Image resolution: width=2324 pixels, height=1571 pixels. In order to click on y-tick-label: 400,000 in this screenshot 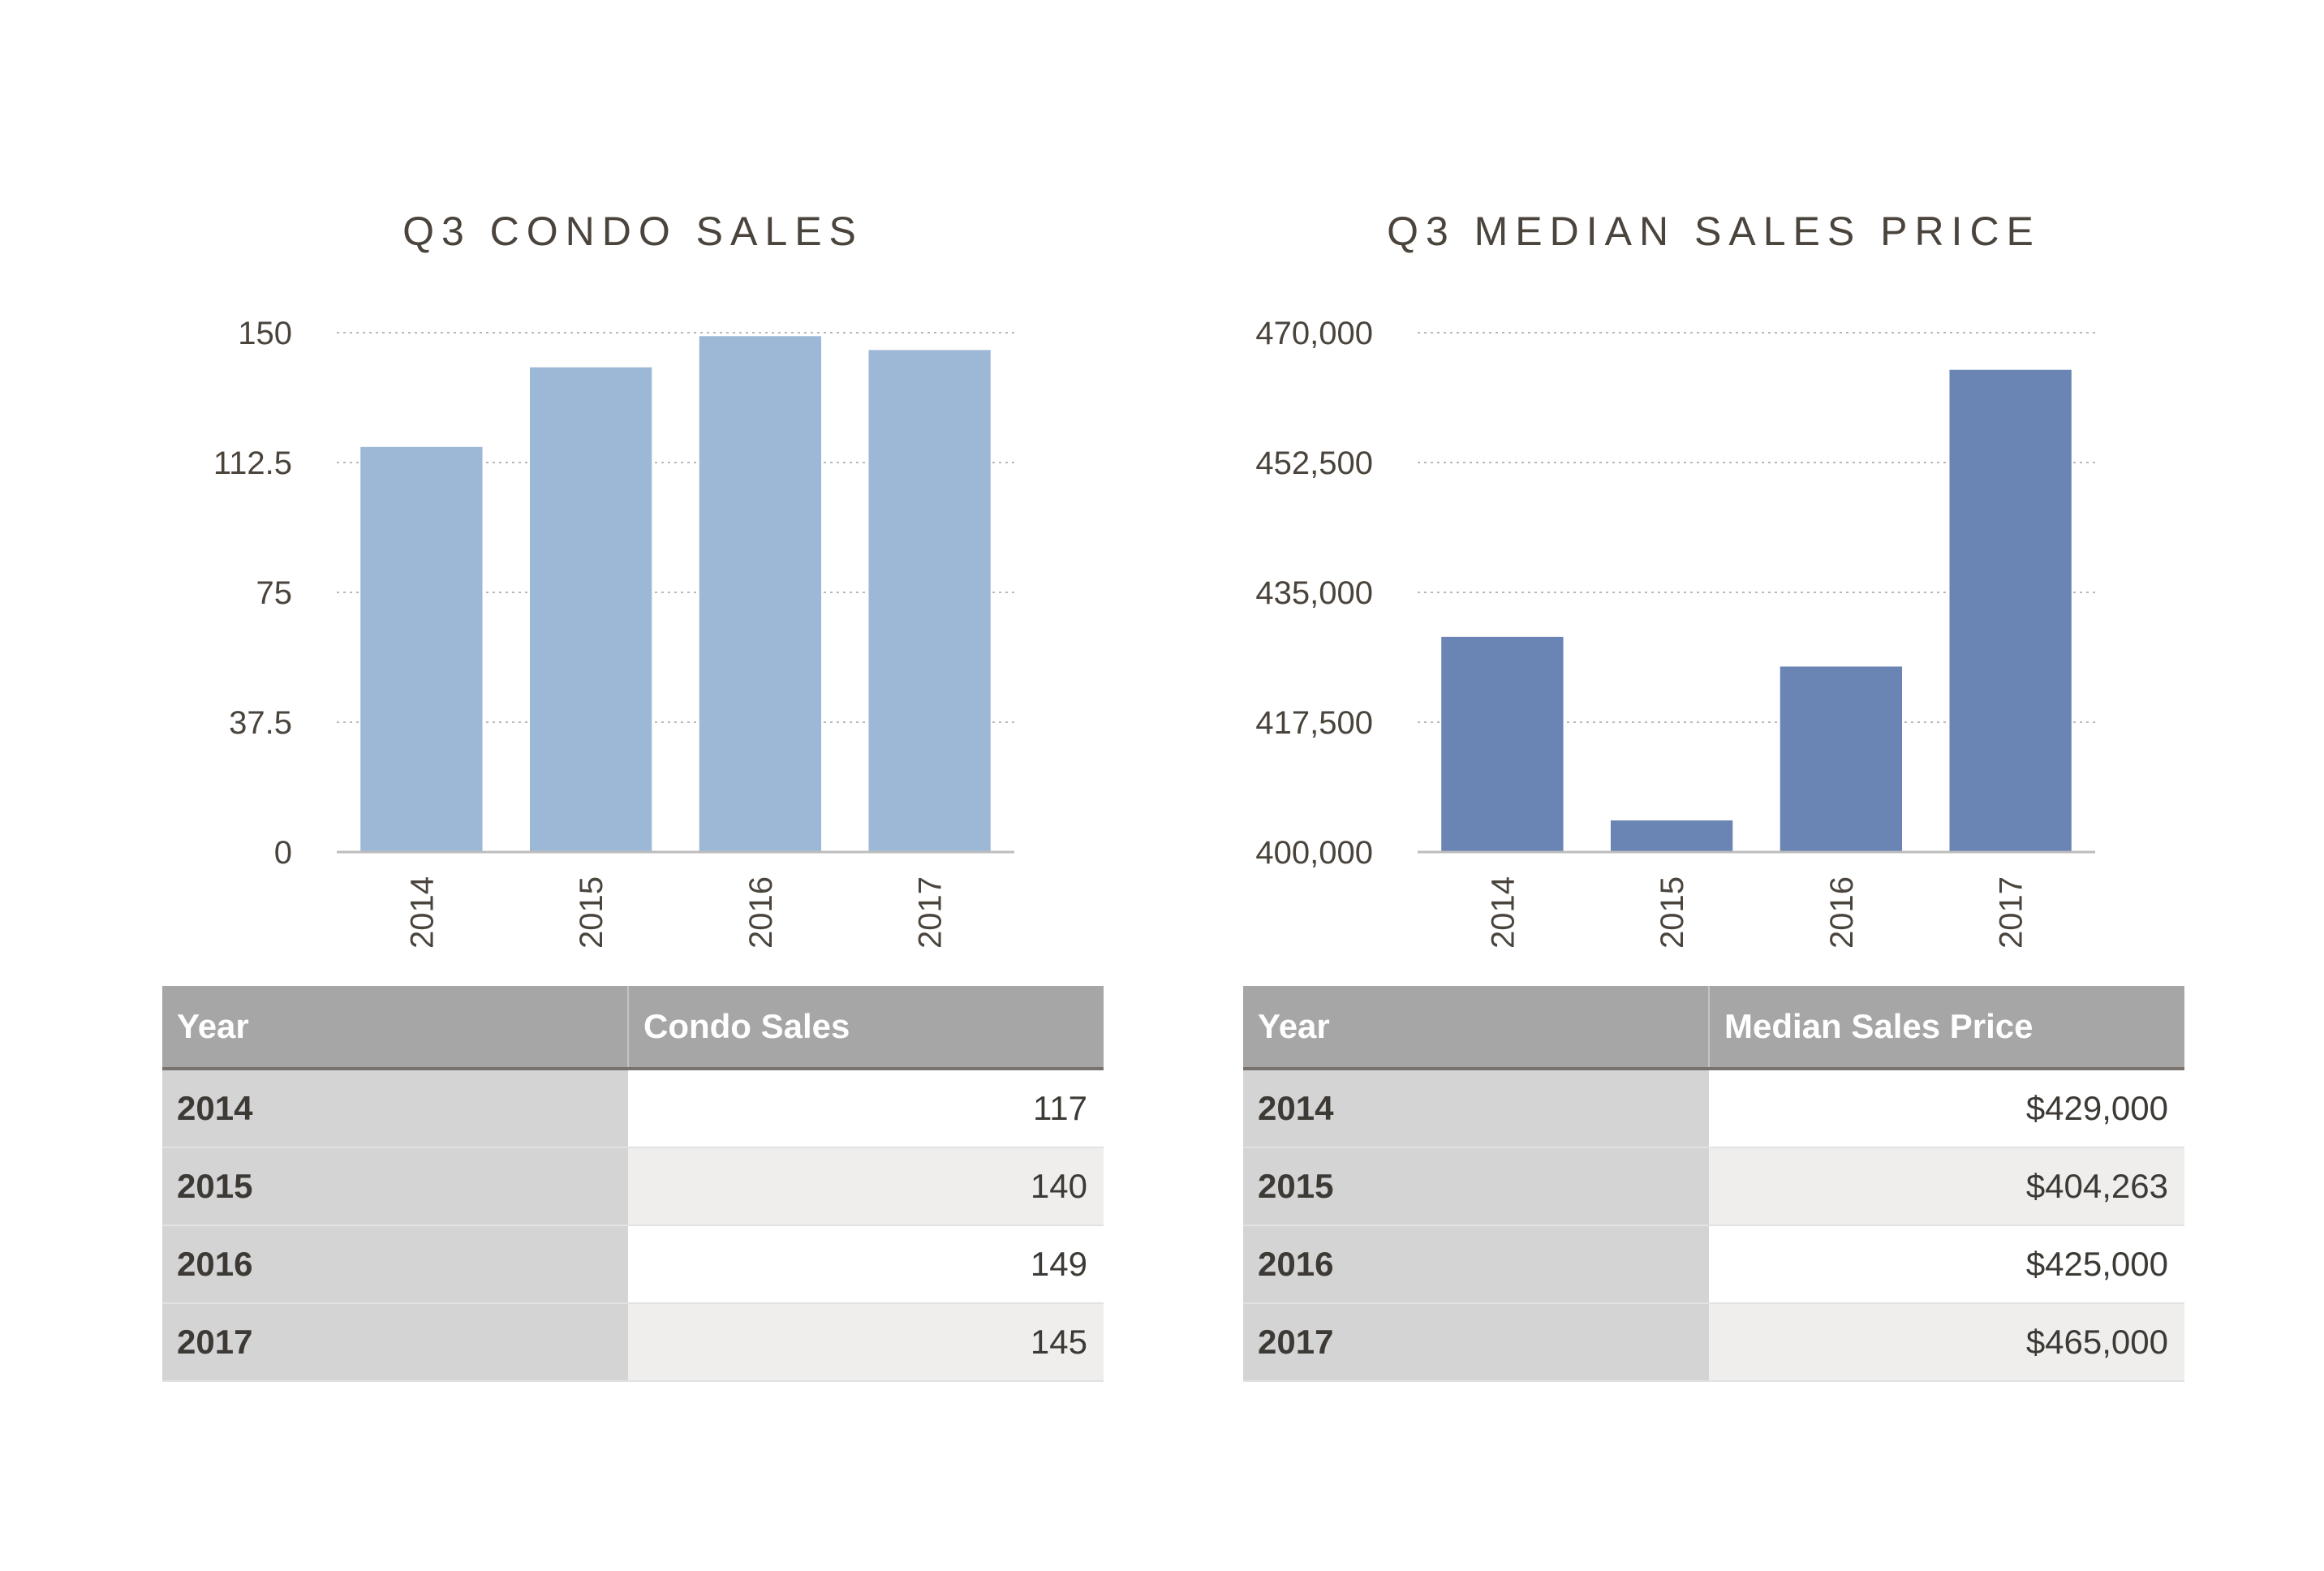, I will do `click(1314, 853)`.